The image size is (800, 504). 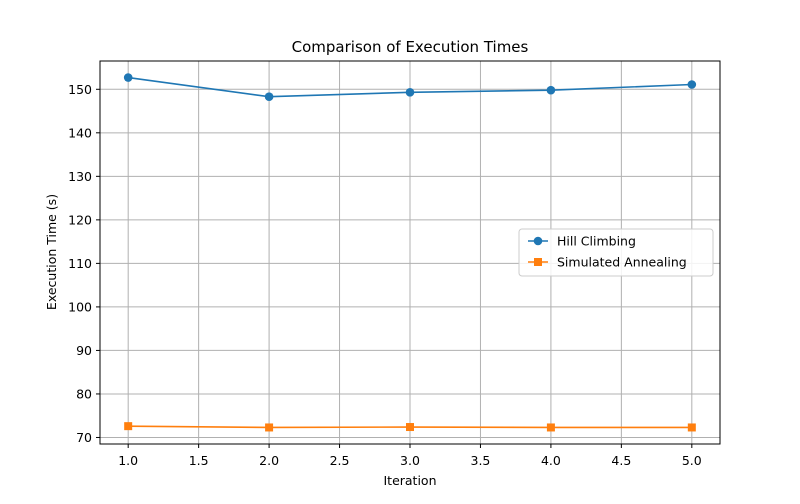 I want to click on y-axis-label: Execution Time (s), so click(x=51, y=252).